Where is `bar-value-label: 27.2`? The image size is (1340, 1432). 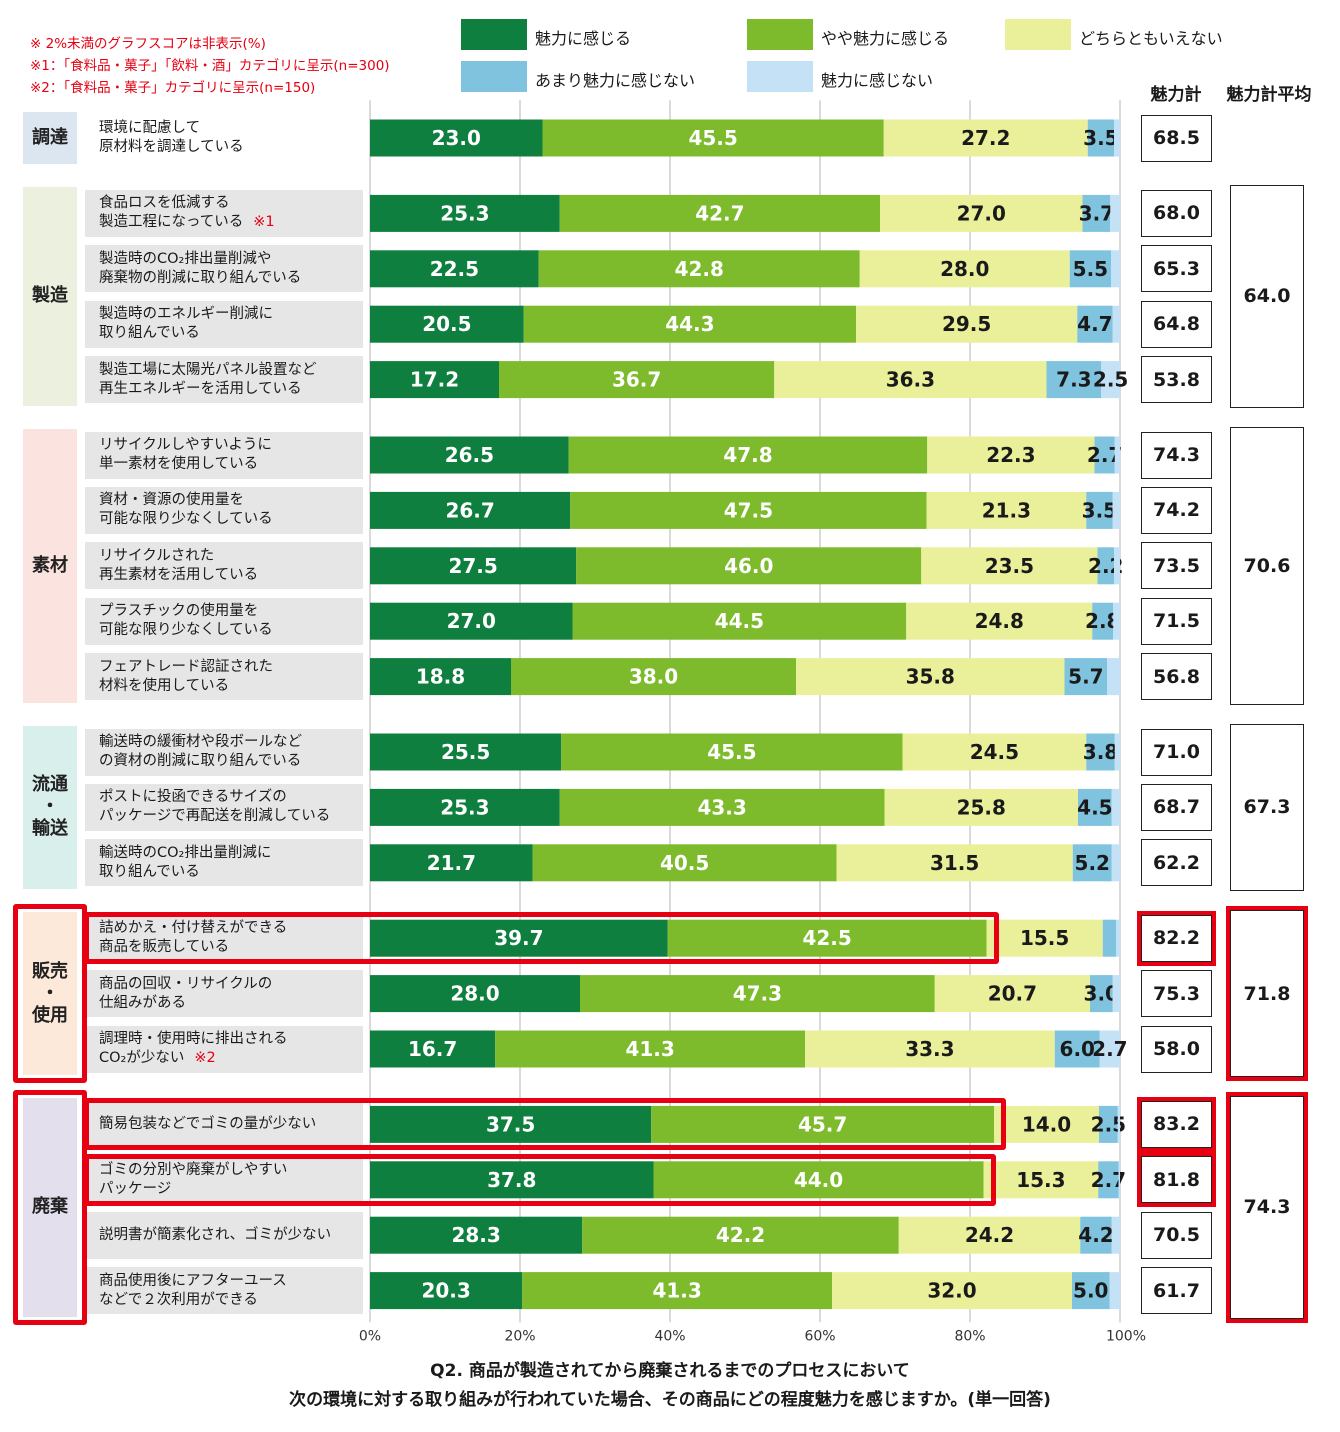
bar-value-label: 27.2 is located at coordinates (985, 138).